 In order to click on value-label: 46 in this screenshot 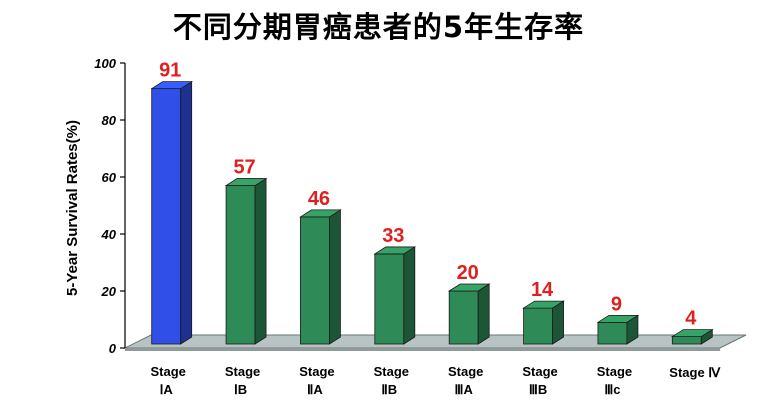, I will do `click(319, 199)`.